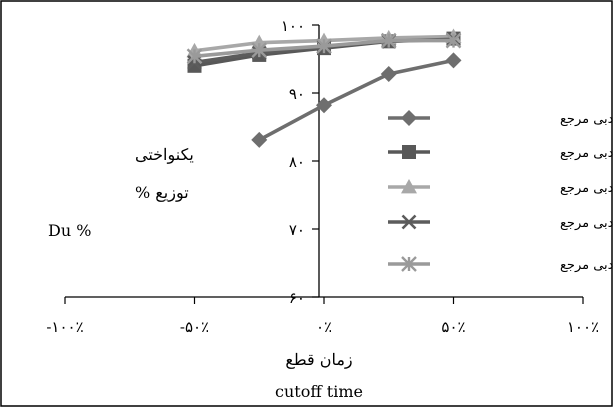 The image size is (613, 407). I want to click on legend-entry: ۲۵ % دبی مرجع, so click(500, 222).